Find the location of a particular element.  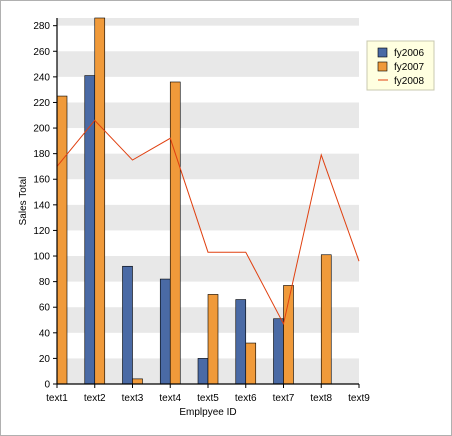

x-tick-label: text3 is located at coordinates (133, 398).